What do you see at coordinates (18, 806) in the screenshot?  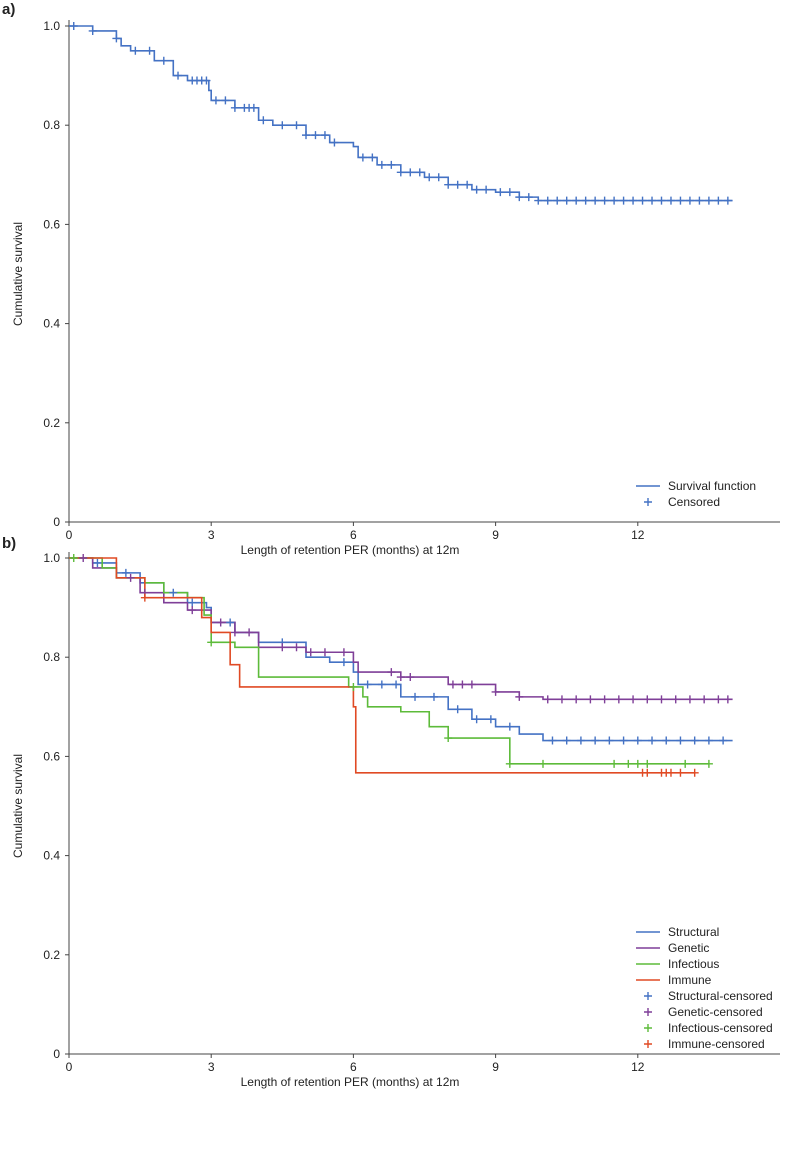 I see `y-axis-label: Cumulative survival` at bounding box center [18, 806].